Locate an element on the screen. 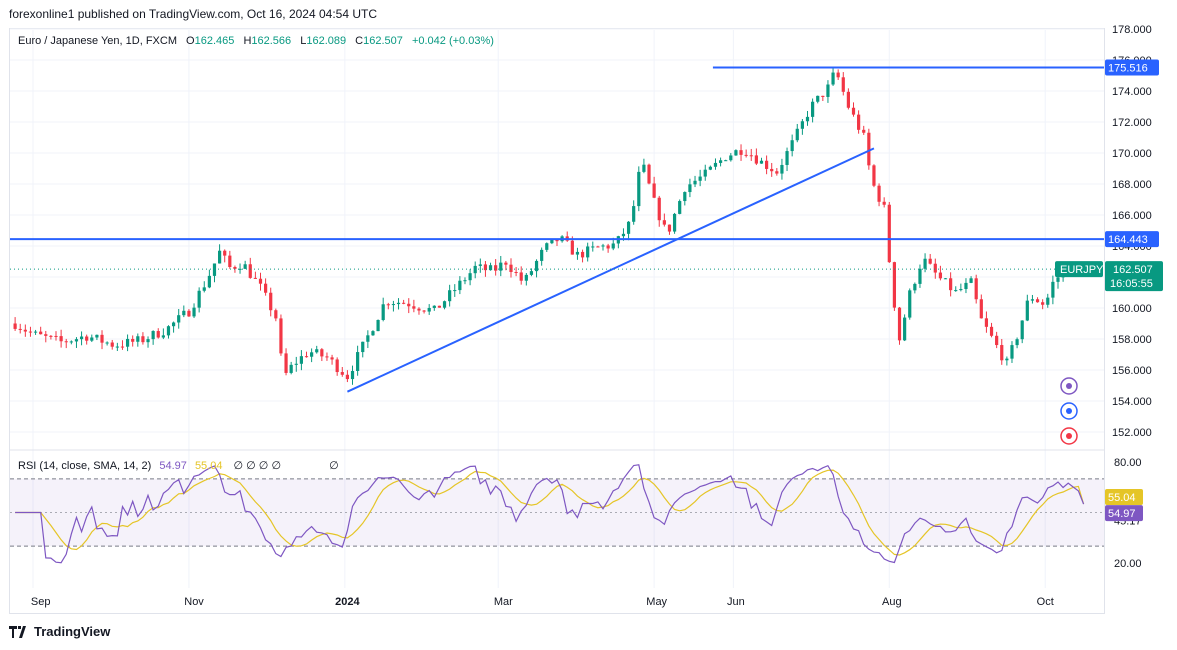  footer-brand: TradingView is located at coordinates (59, 631).